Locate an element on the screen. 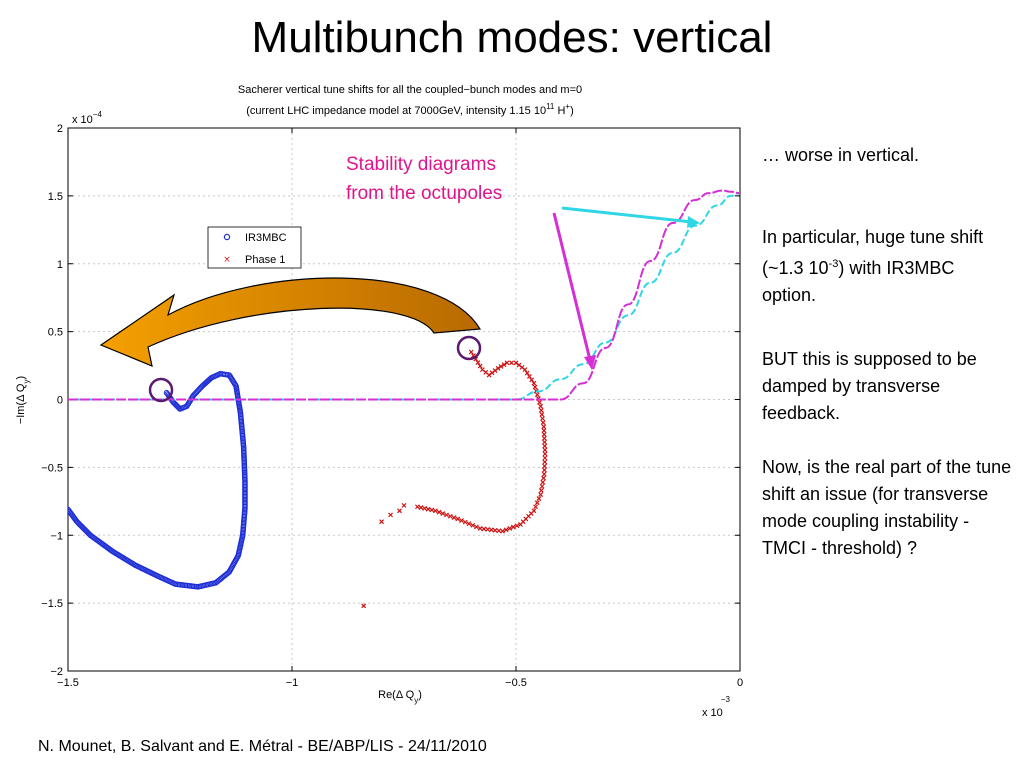 The height and width of the screenshot is (768, 1024). x-axis-label: Re(Δ Qy) is located at coordinates (400, 697).